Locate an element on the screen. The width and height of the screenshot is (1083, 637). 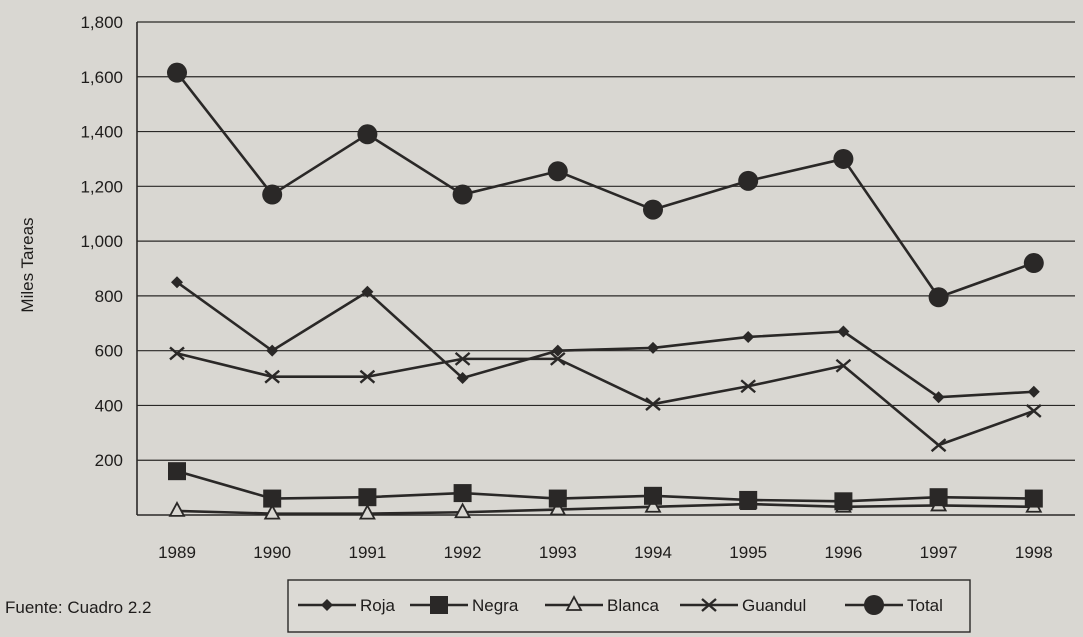
x-tick-label: 1989 is located at coordinates (177, 552).